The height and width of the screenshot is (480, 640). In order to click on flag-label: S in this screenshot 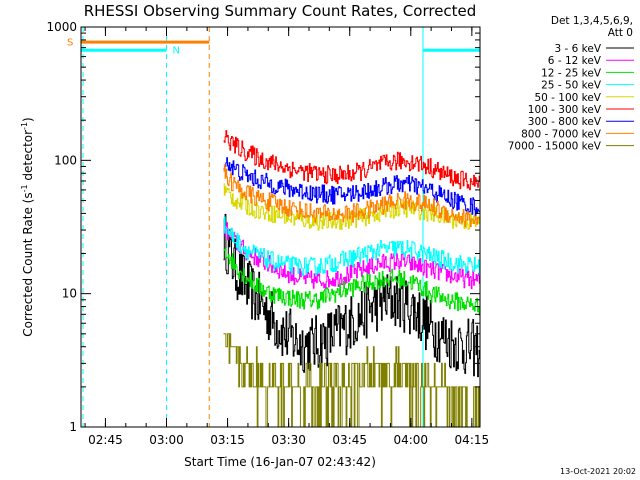, I will do `click(70, 43)`.